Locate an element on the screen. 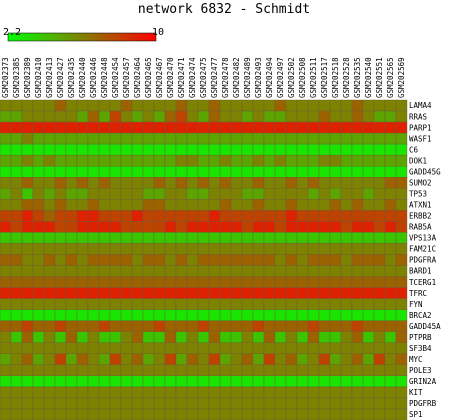 Image resolution: width=449 pixels, height=420 pixels. row-label: SF3B4 is located at coordinates (420, 348).